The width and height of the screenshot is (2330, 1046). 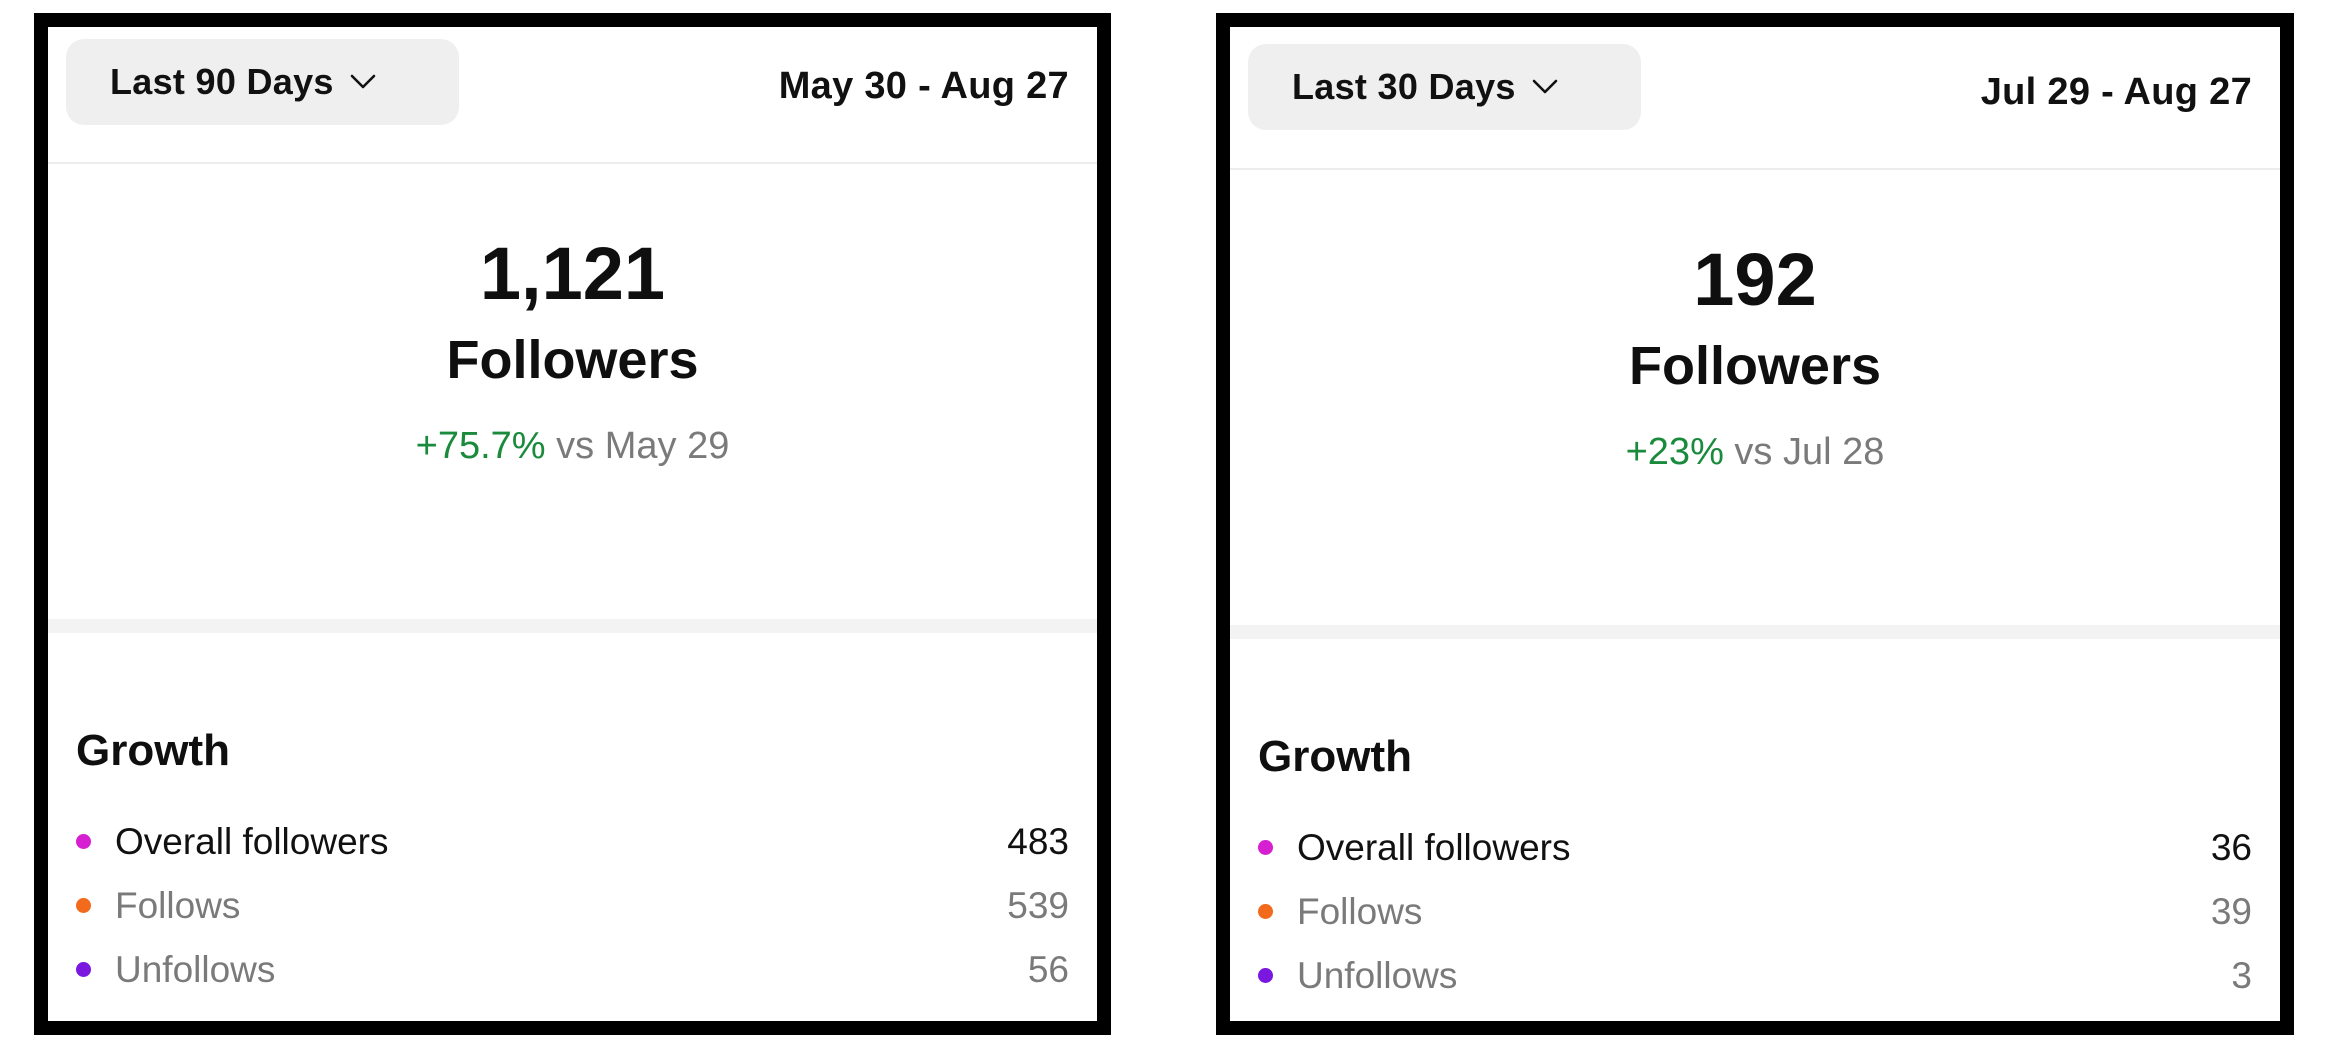 What do you see at coordinates (222, 81) in the screenshot?
I see `date-range-dropdown-label: Last 90 Days` at bounding box center [222, 81].